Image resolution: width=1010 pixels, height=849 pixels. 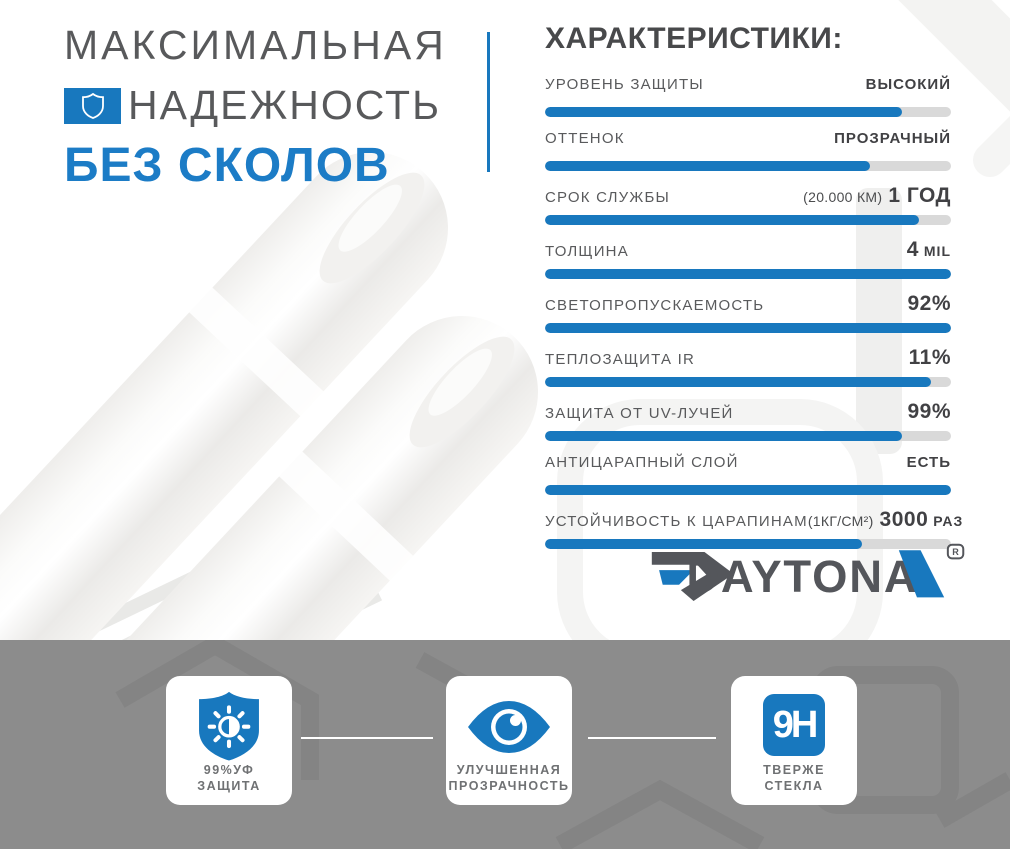 I want to click on spec-note: (20.000 КМ), so click(x=843, y=197).